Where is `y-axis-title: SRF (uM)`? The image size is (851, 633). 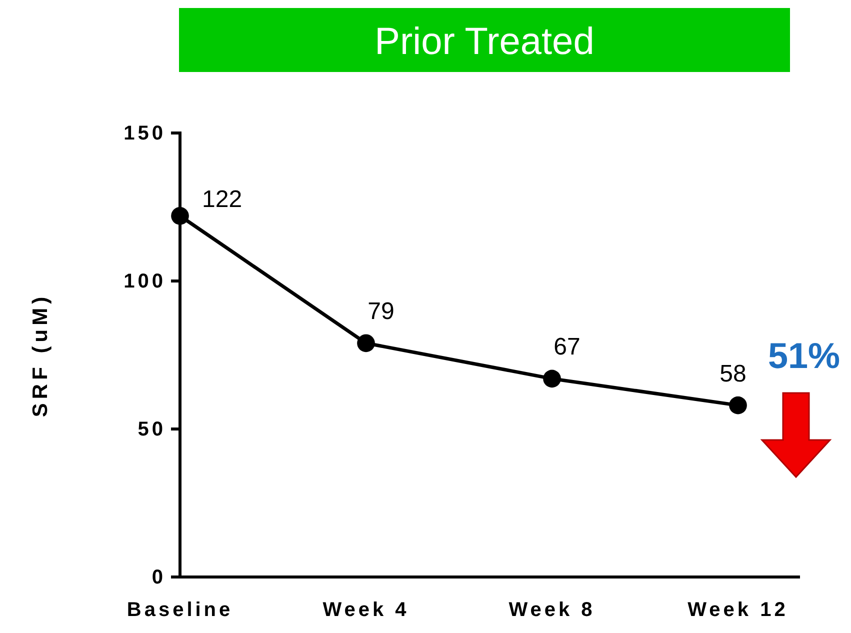 y-axis-title: SRF (uM) is located at coordinates (40, 355).